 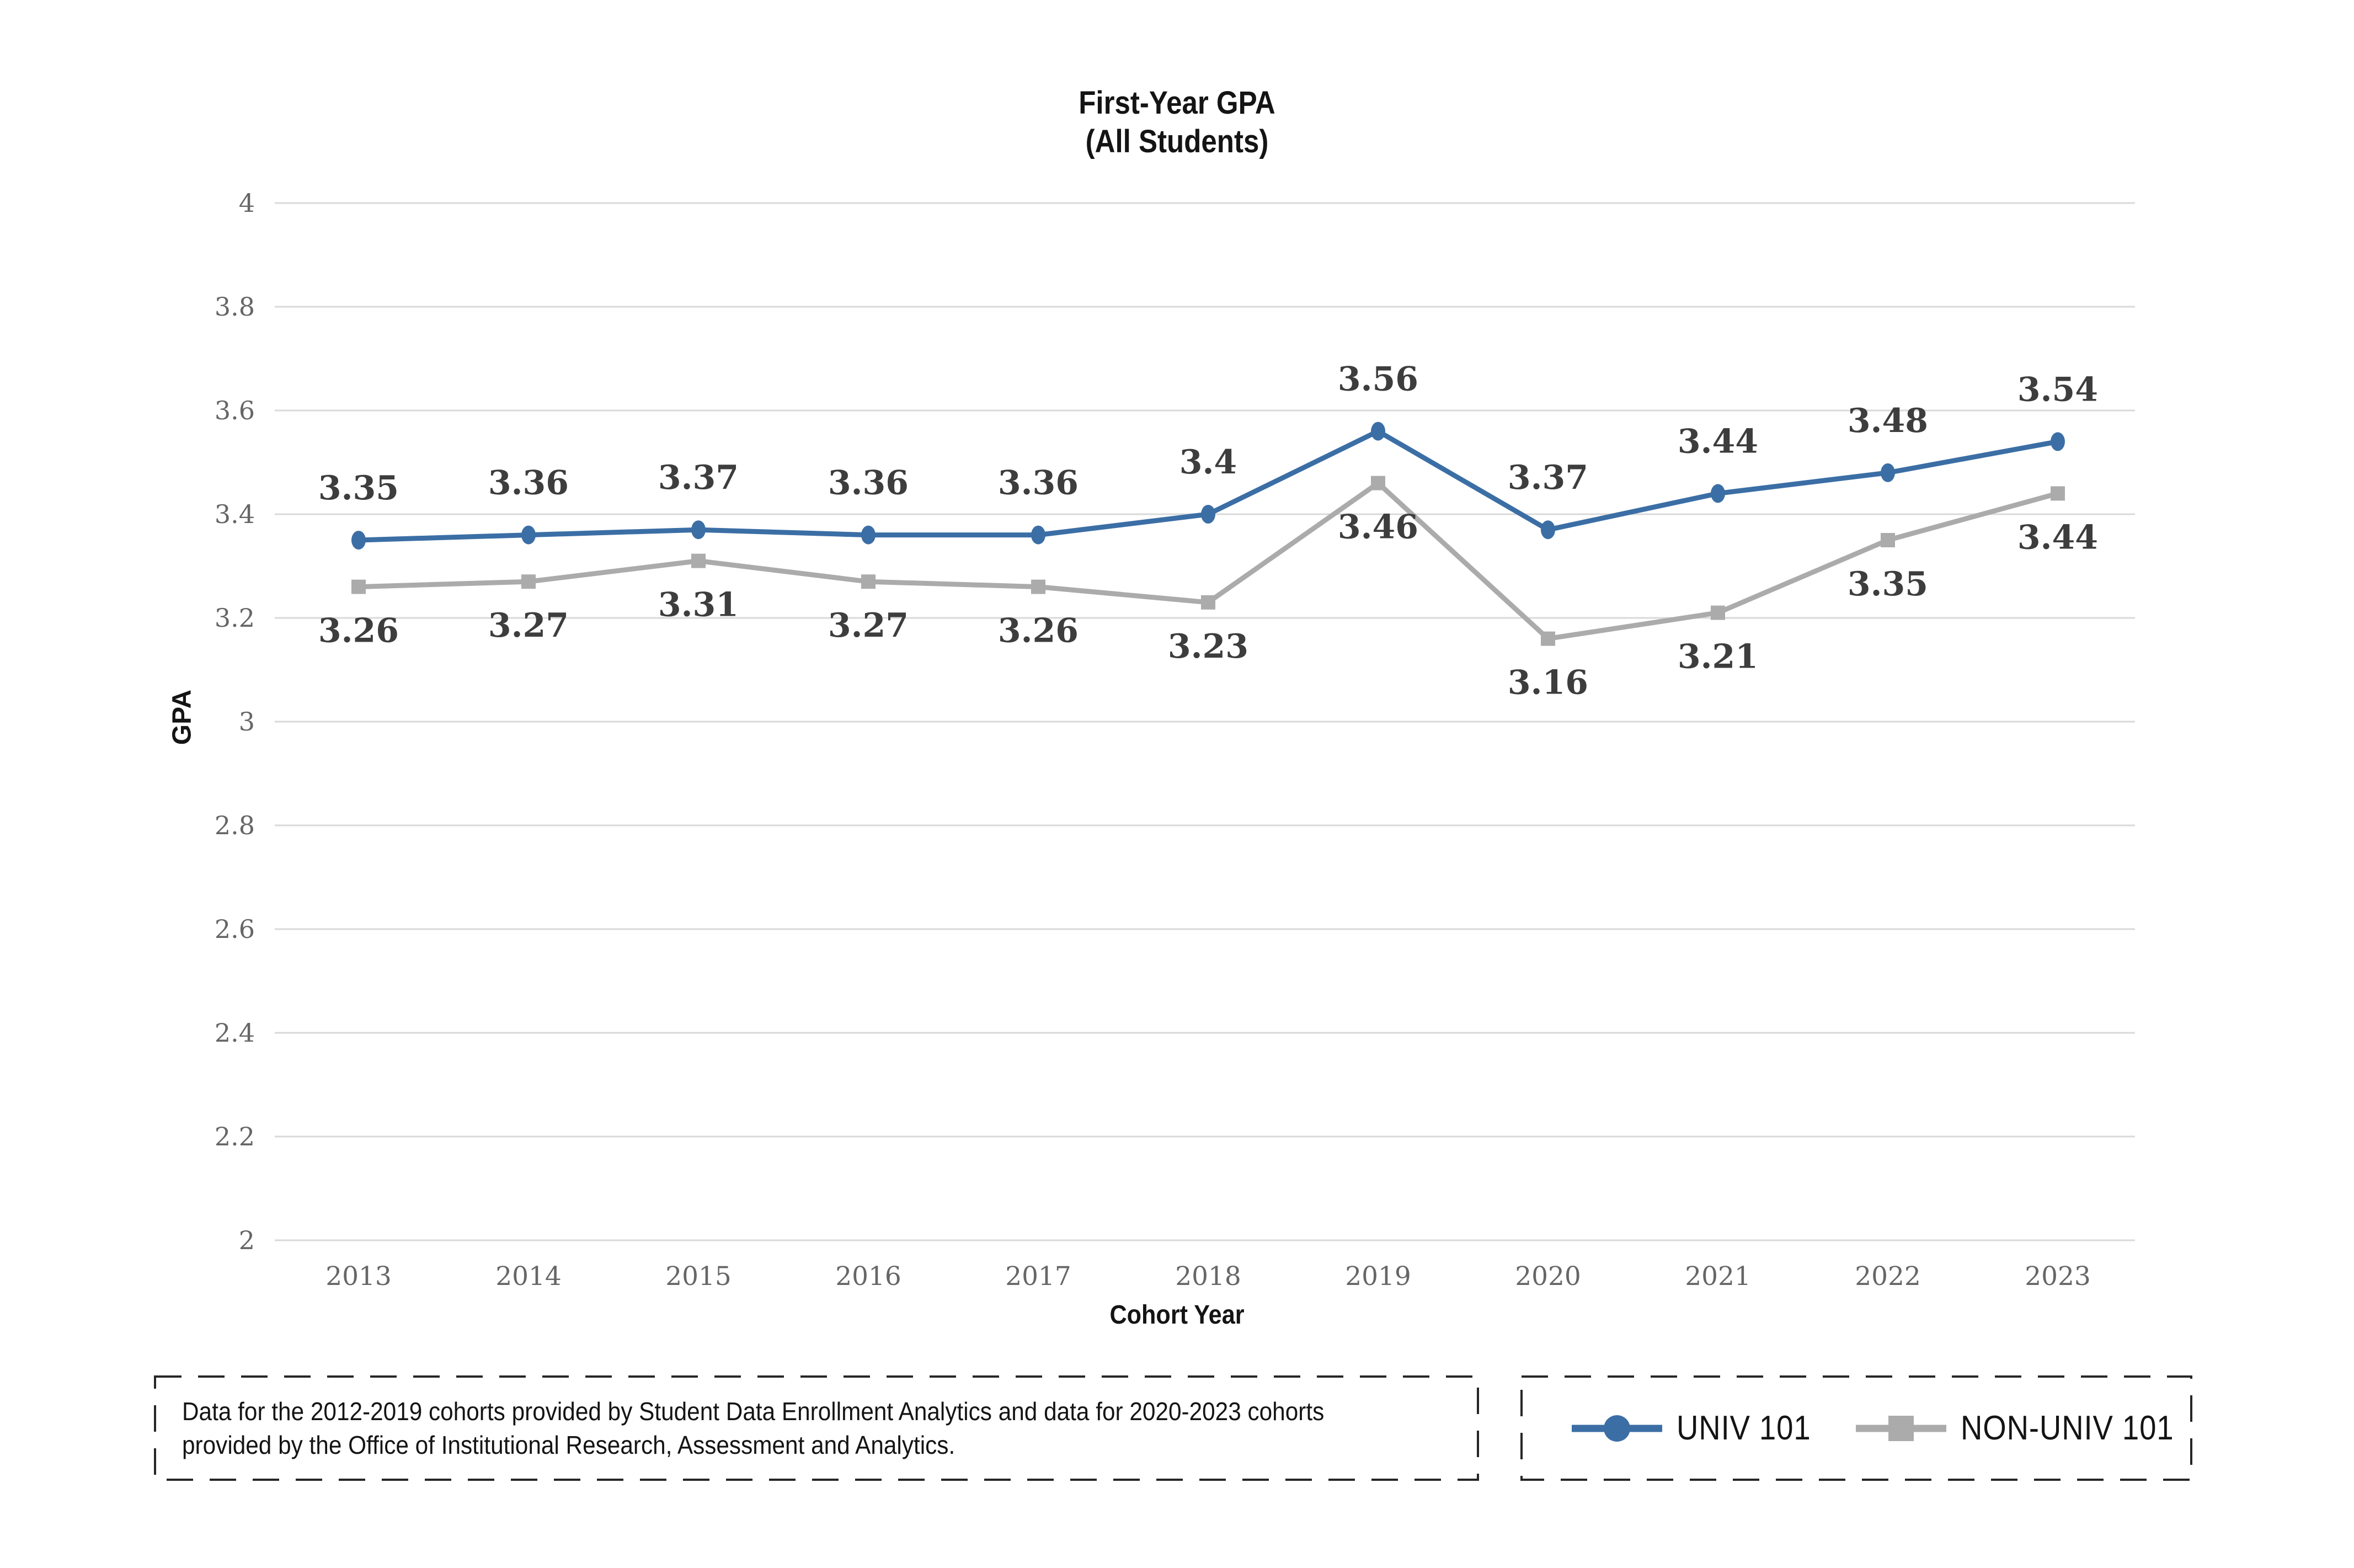 I want to click on y-axis-tick-label: 2.6, so click(x=235, y=929).